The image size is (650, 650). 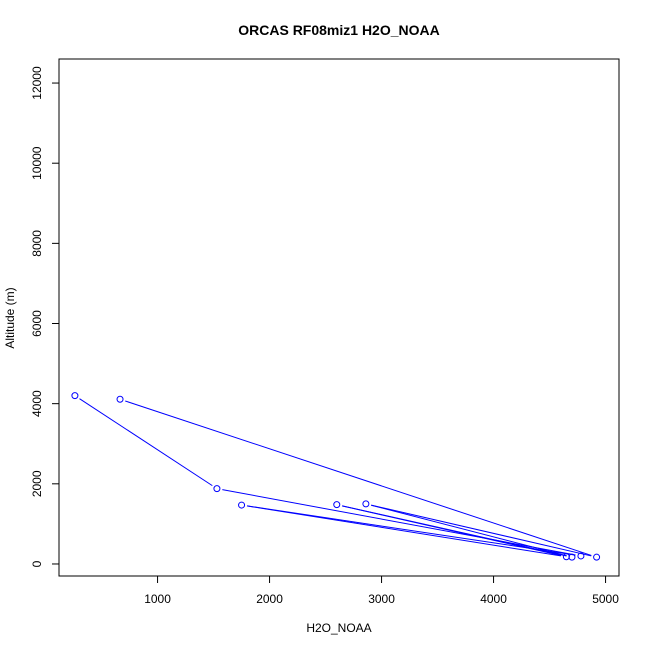 I want to click on y-axis: 0 2000 4000 6000 8000 10000 12000, so click(x=45, y=316).